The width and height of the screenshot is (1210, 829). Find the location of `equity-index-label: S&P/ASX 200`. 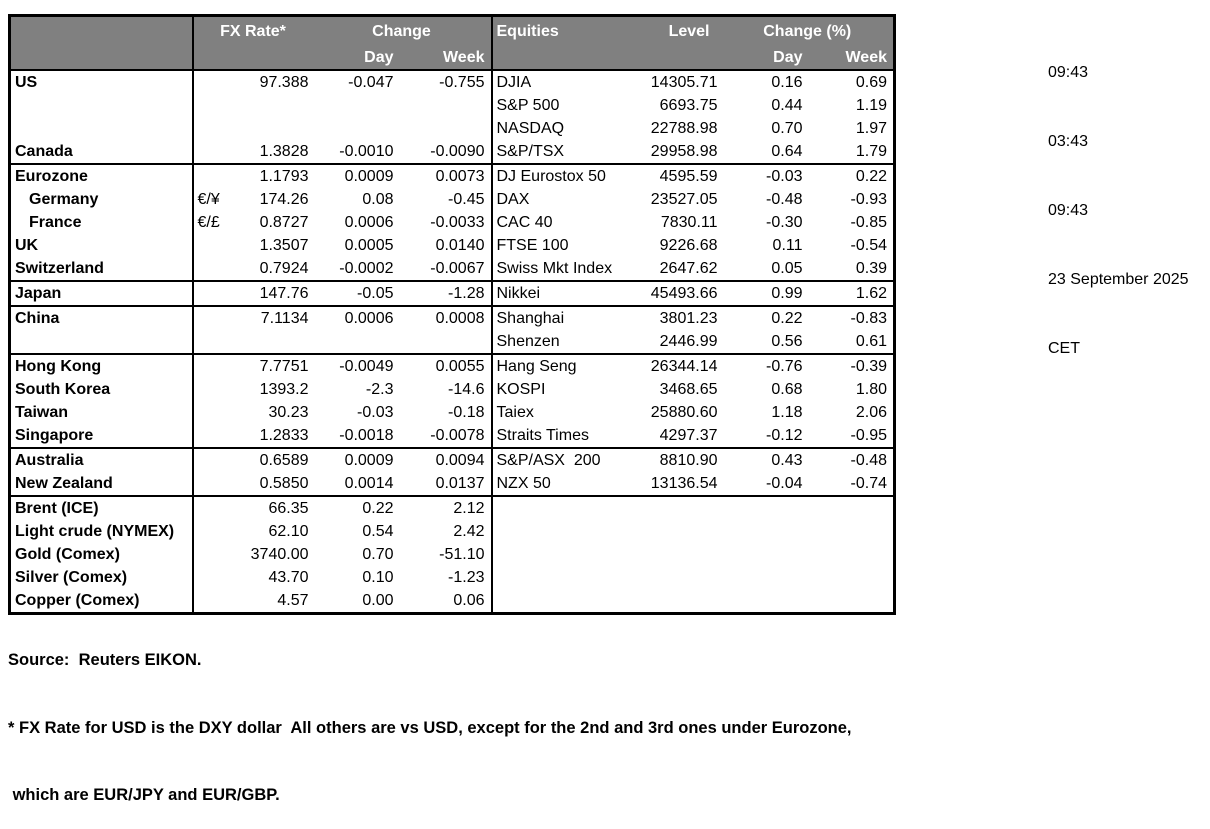

equity-index-label: S&P/ASX 200 is located at coordinates (564, 460).